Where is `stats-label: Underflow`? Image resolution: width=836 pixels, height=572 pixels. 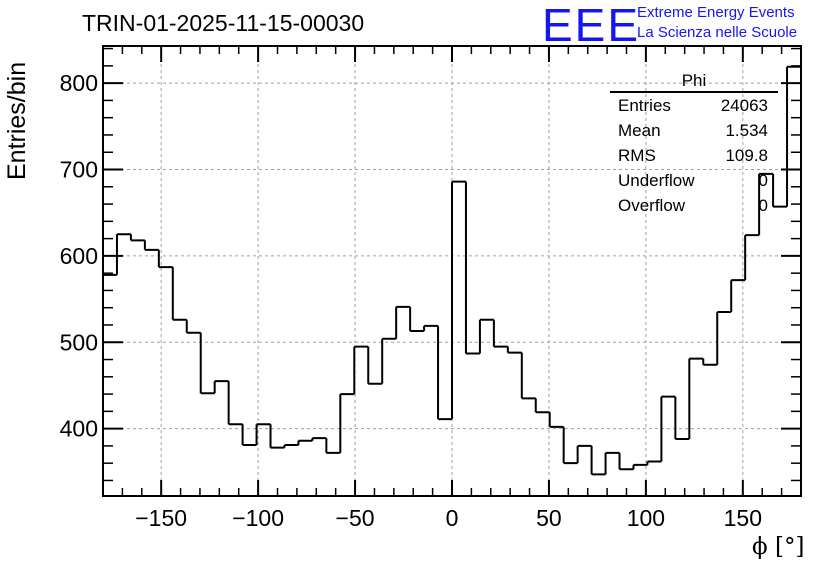
stats-label: Underflow is located at coordinates (656, 180).